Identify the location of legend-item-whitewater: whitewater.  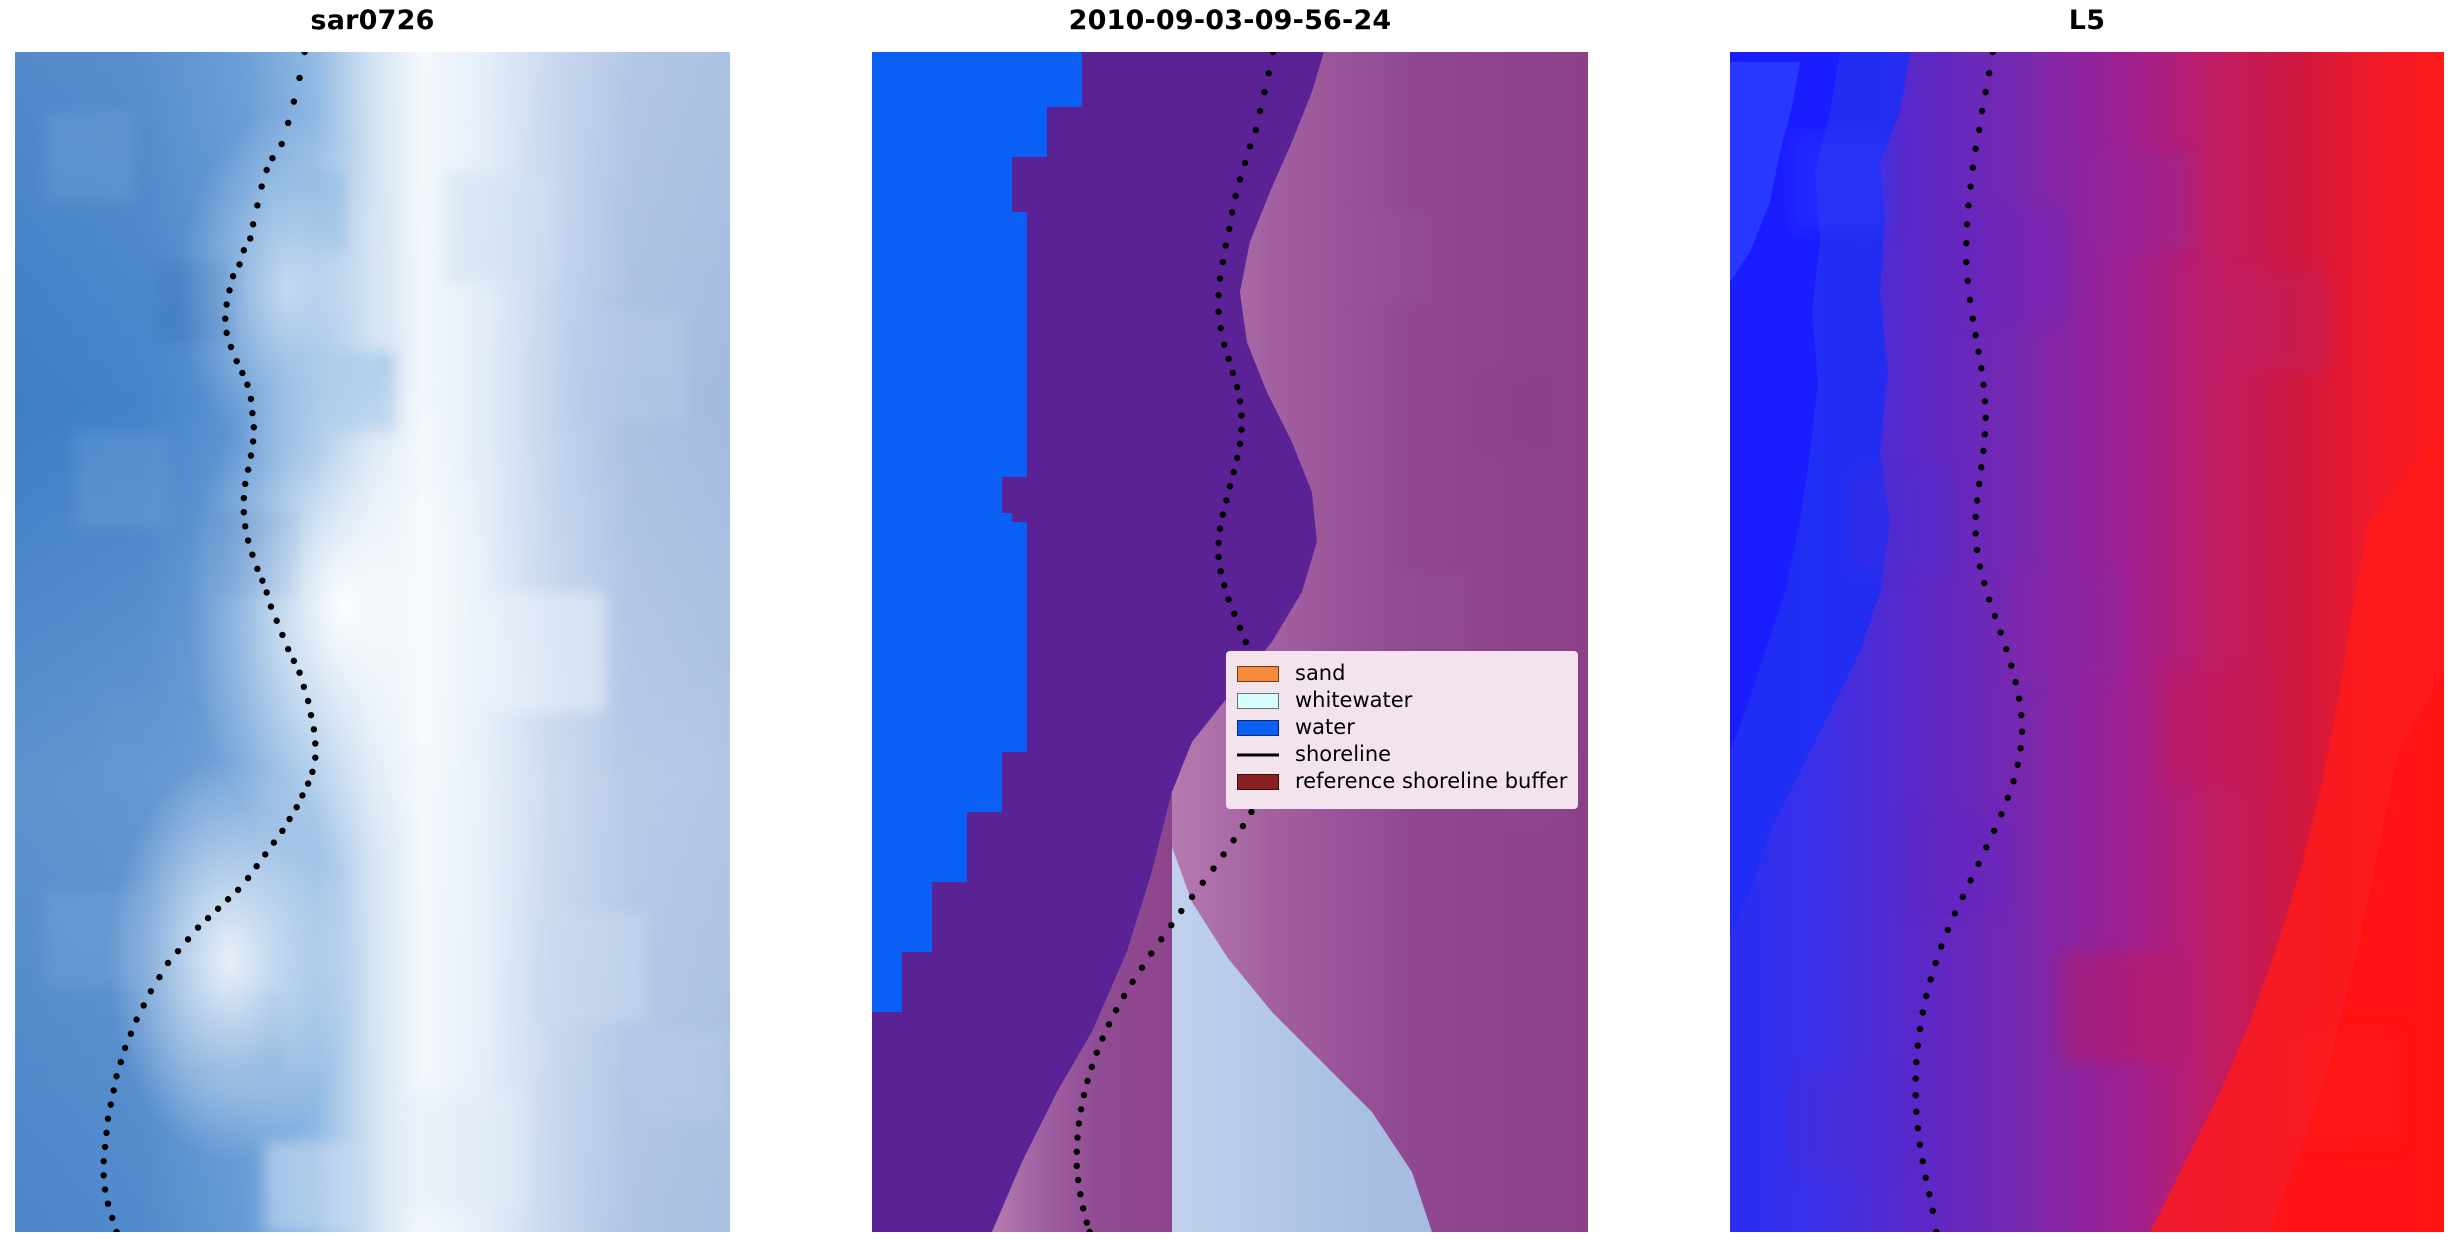
(1402, 700).